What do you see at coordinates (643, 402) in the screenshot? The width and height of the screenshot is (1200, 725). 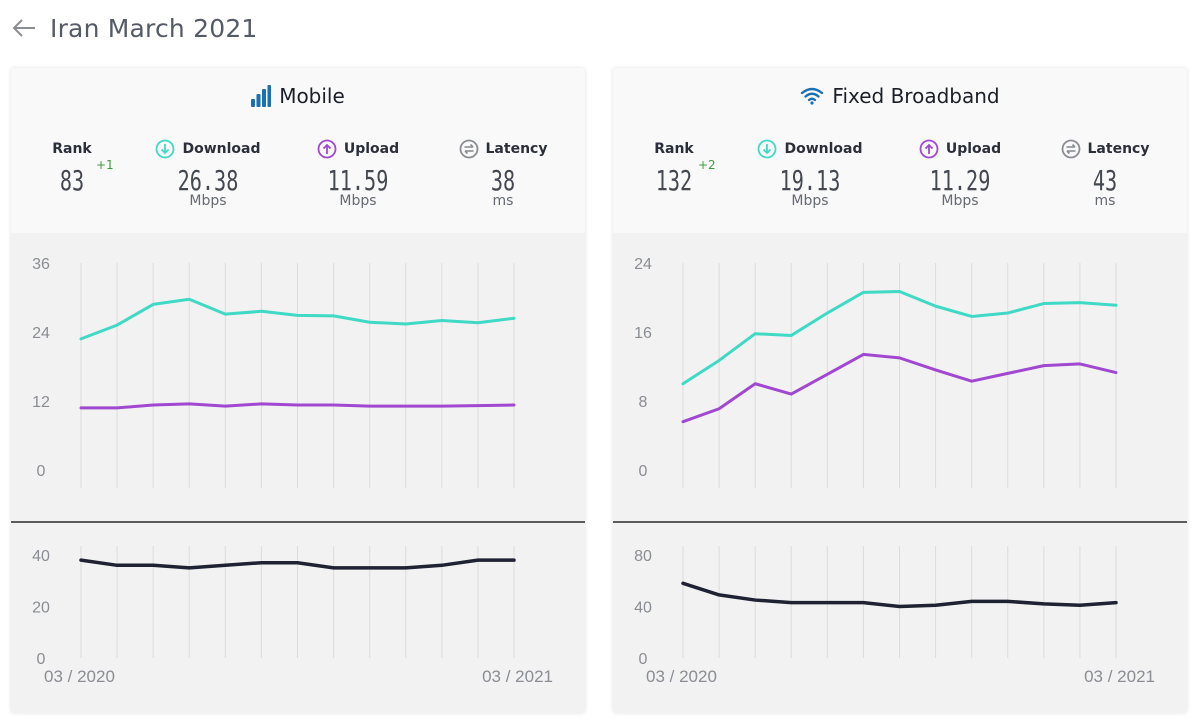 I see `y-tick-label: 8` at bounding box center [643, 402].